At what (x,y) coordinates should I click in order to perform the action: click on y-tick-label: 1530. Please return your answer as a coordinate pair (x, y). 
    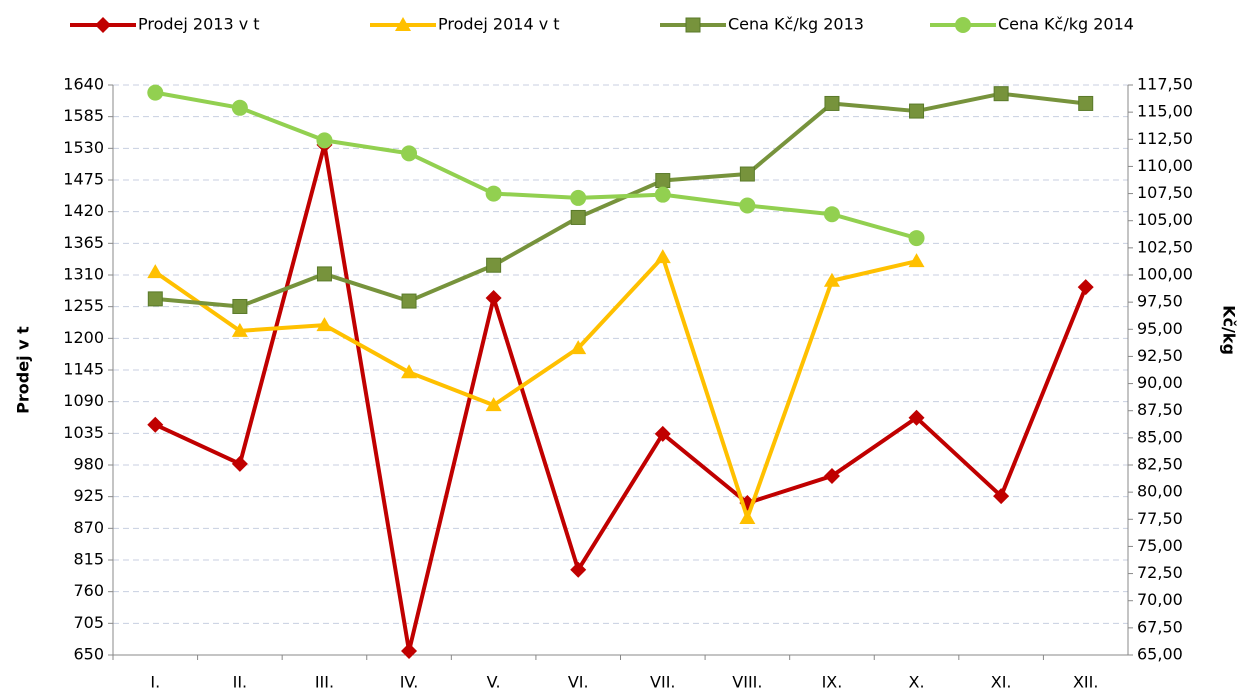
    Looking at the image, I should click on (83, 147).